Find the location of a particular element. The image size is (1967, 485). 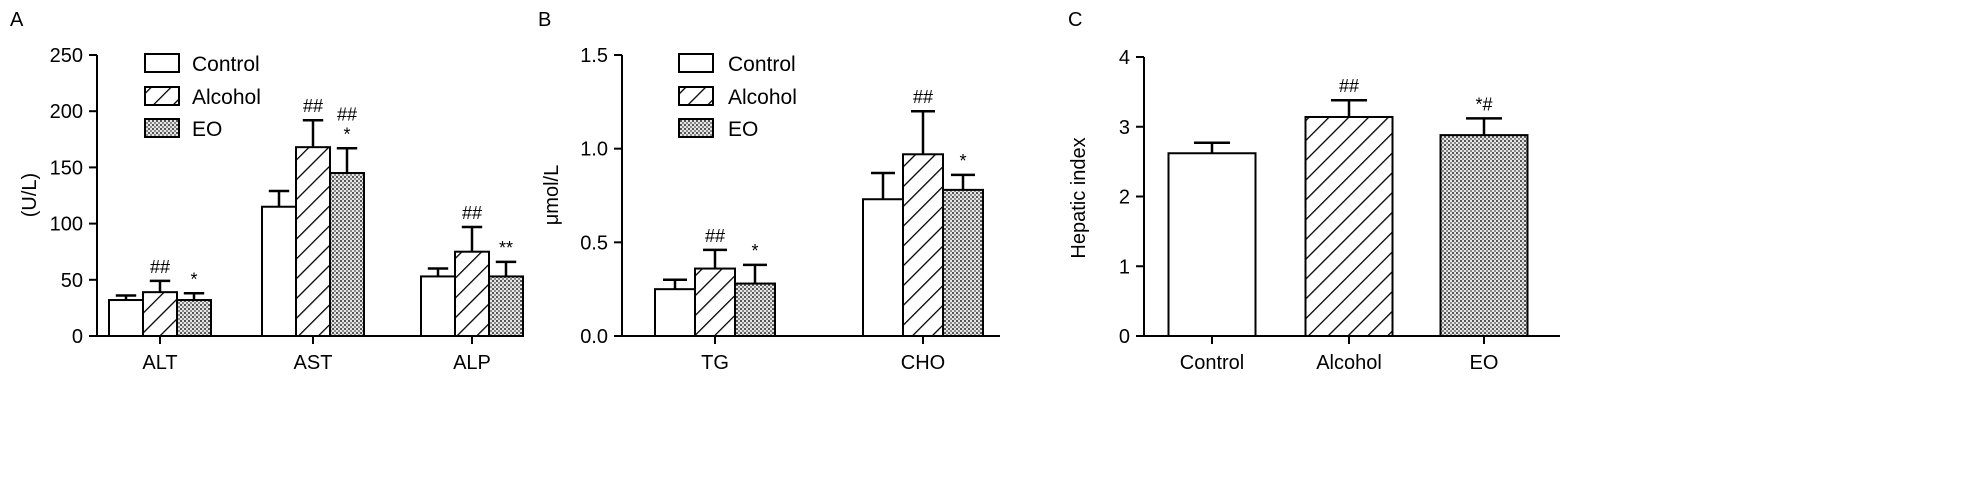

bar-alcohol-alt is located at coordinates (160, 314).